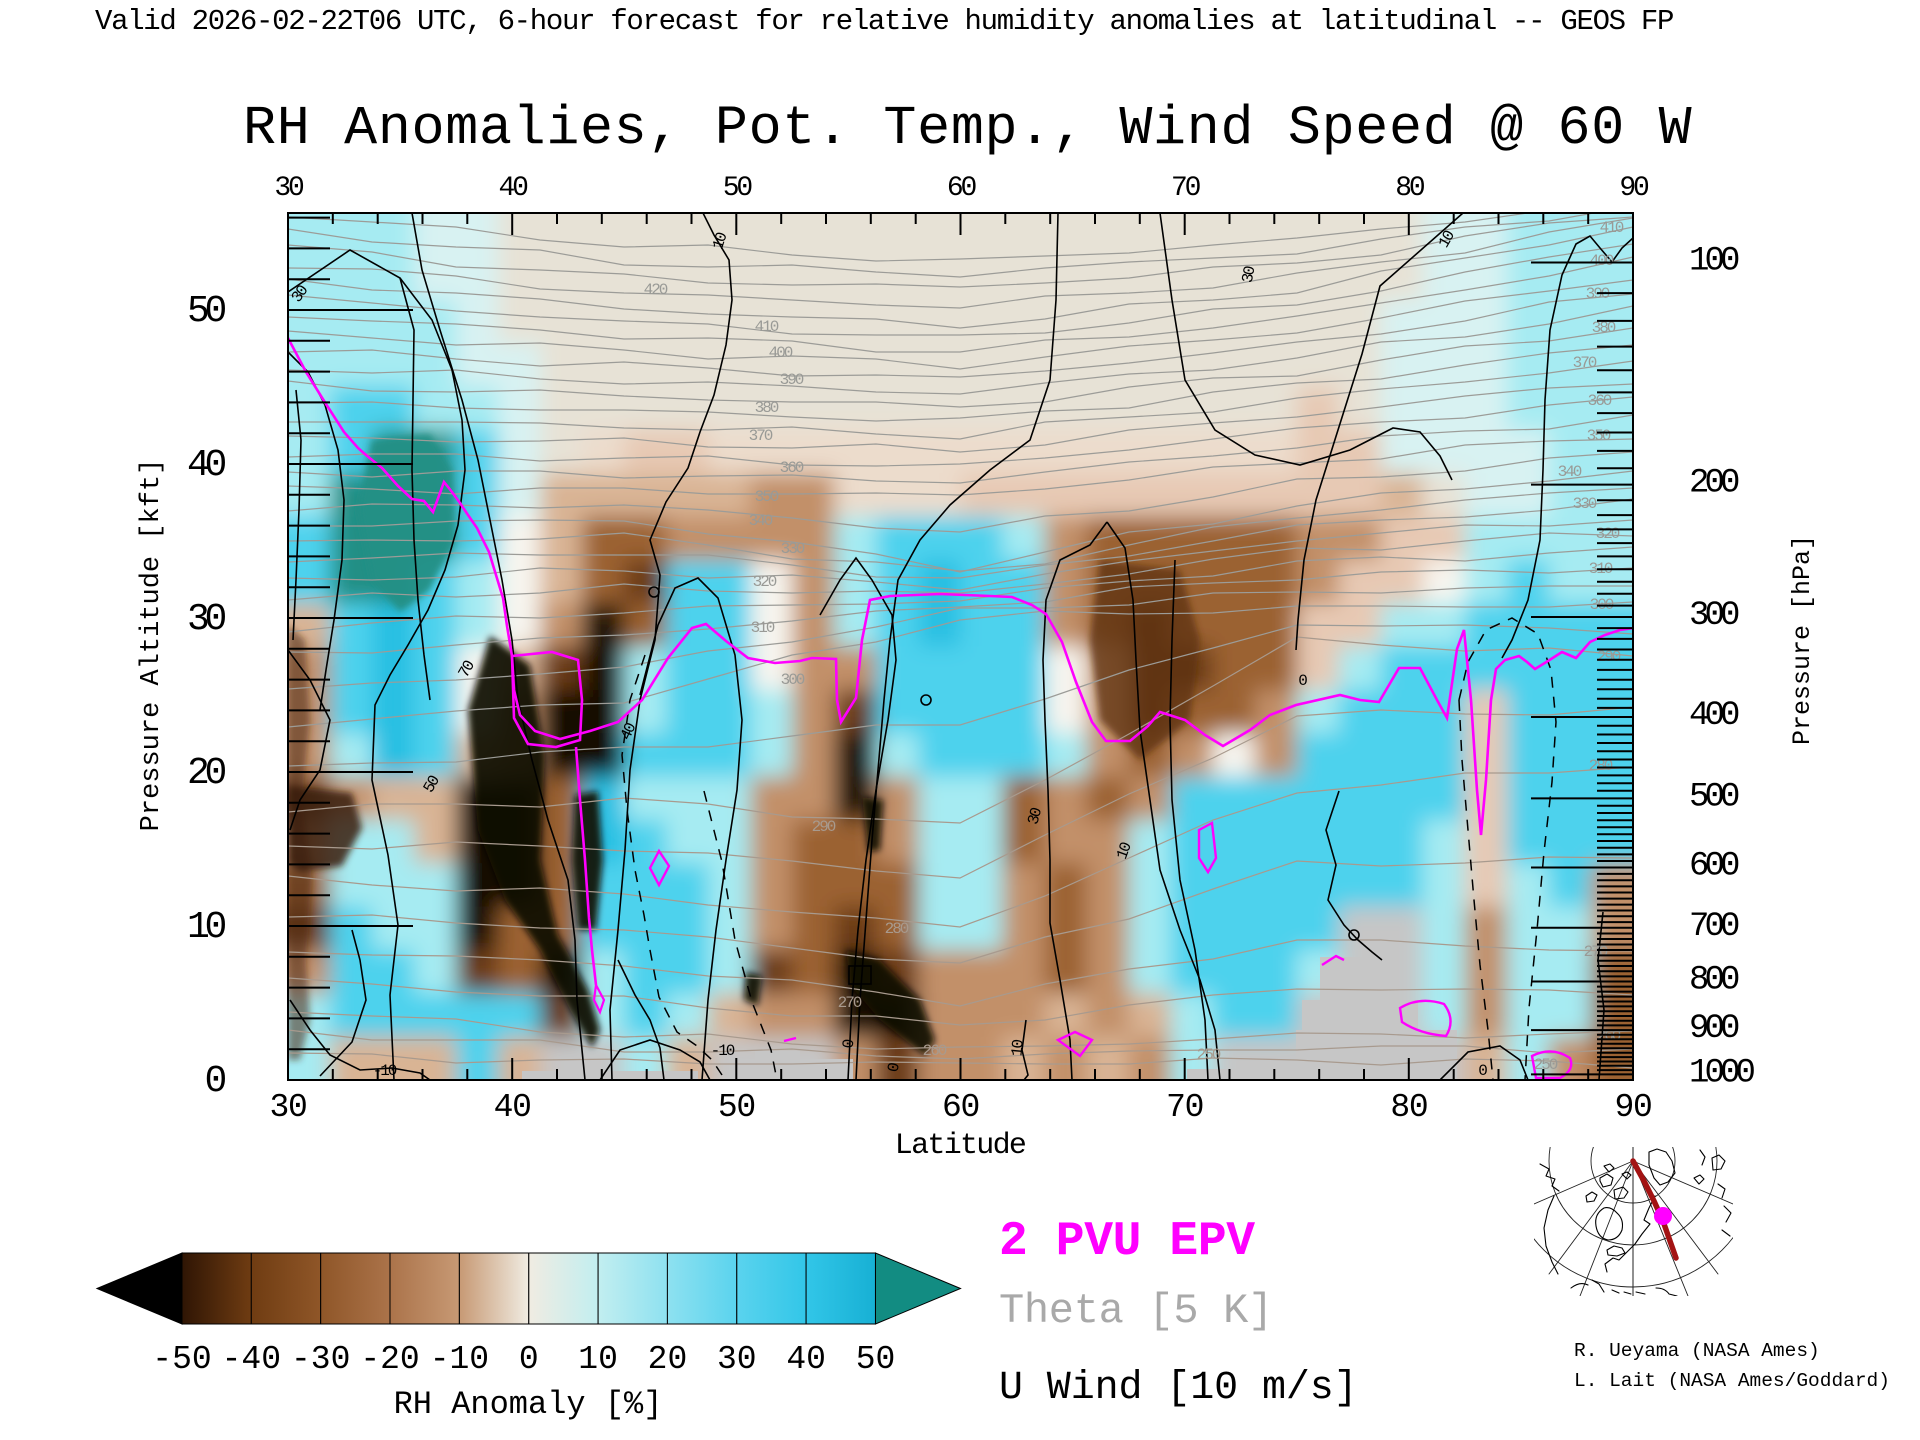 This screenshot has width=1920, height=1440. What do you see at coordinates (656, 290) in the screenshot?
I see `svg-text: 420` at bounding box center [656, 290].